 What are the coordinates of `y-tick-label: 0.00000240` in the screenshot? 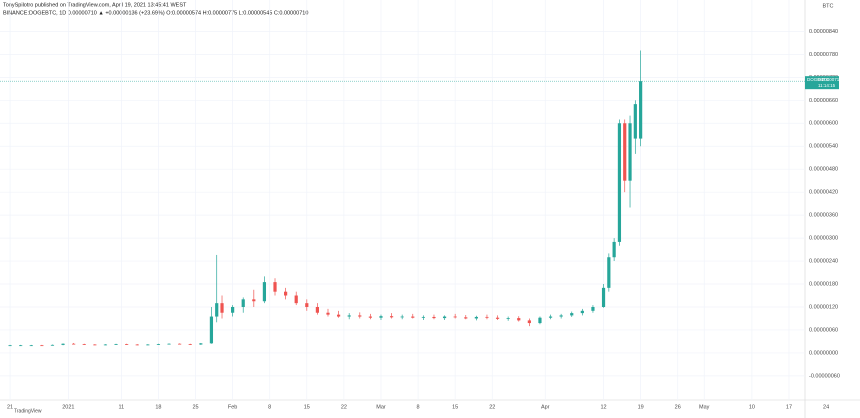 It's located at (823, 262).